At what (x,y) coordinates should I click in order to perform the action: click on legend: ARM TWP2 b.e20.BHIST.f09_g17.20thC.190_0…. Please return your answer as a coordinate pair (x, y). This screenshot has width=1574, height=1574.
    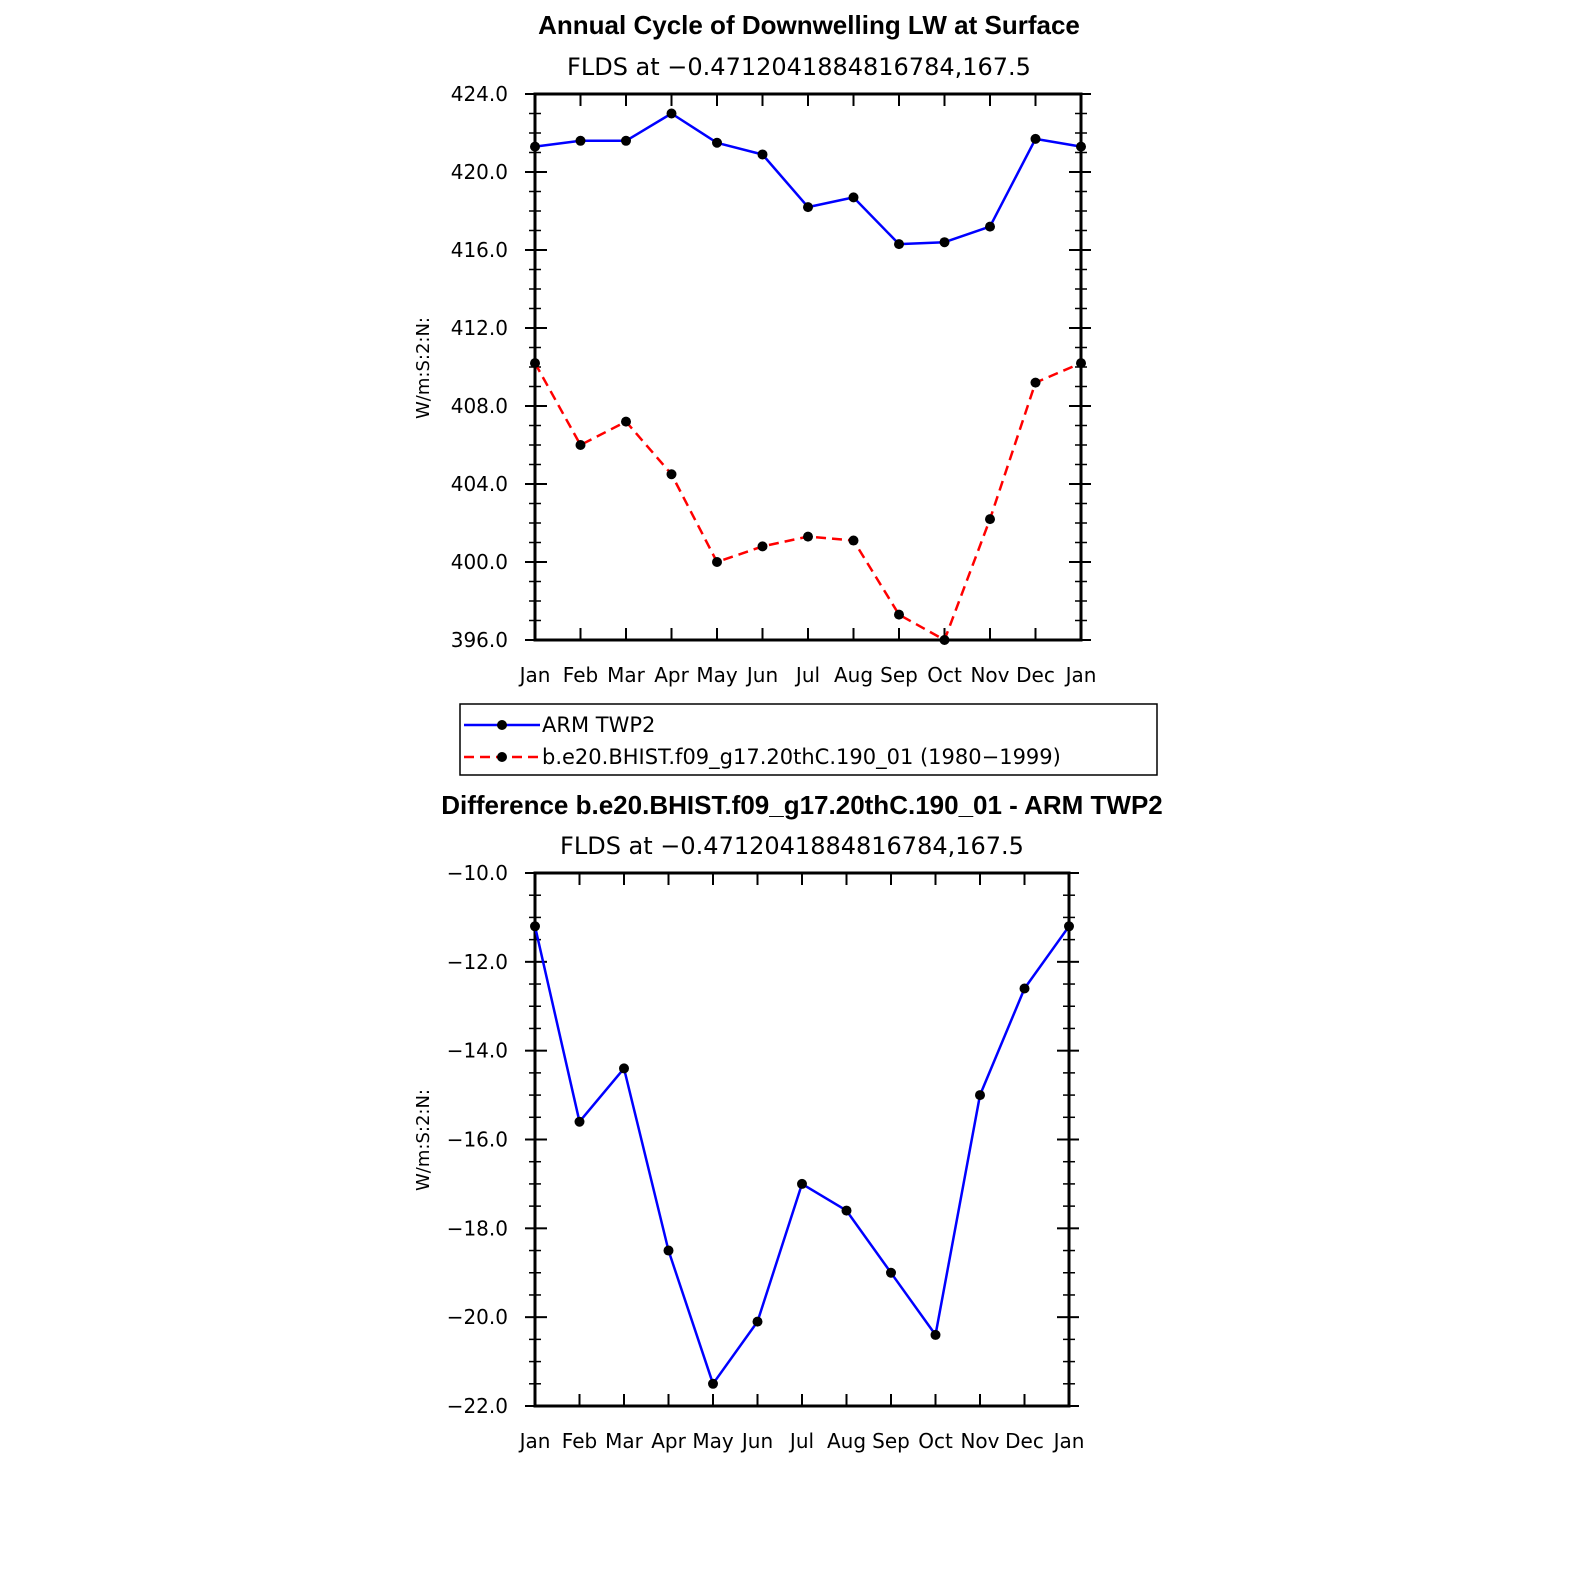
    Looking at the image, I should click on (808, 739).